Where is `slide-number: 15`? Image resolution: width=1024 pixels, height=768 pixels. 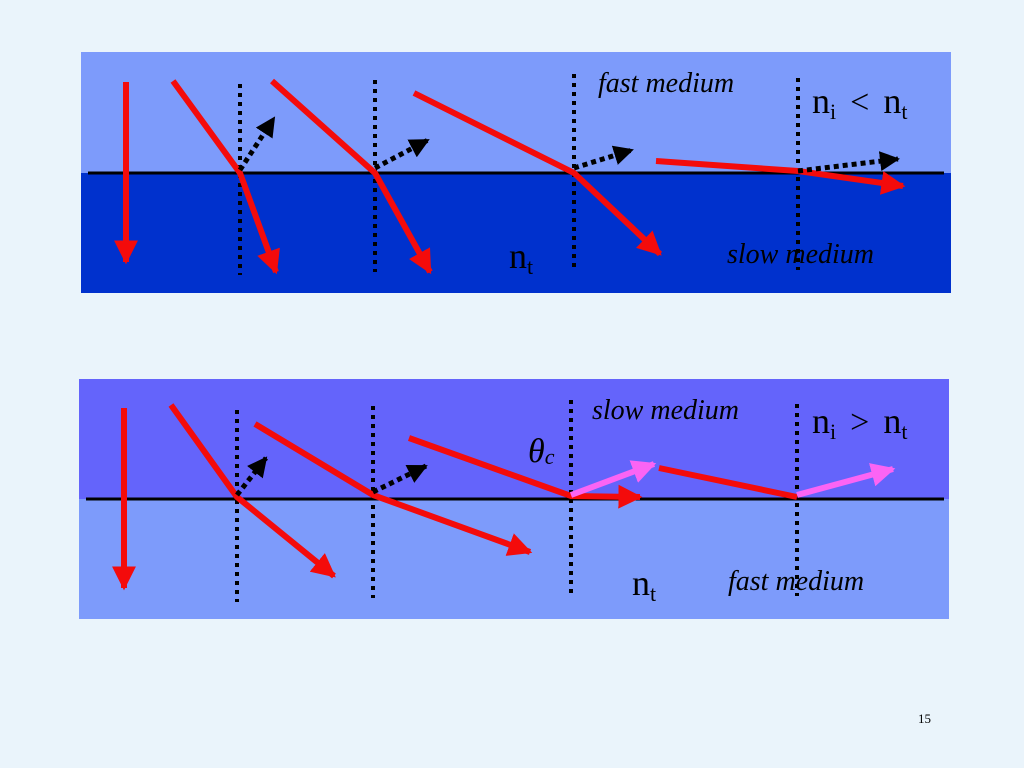 slide-number: 15 is located at coordinates (924, 718).